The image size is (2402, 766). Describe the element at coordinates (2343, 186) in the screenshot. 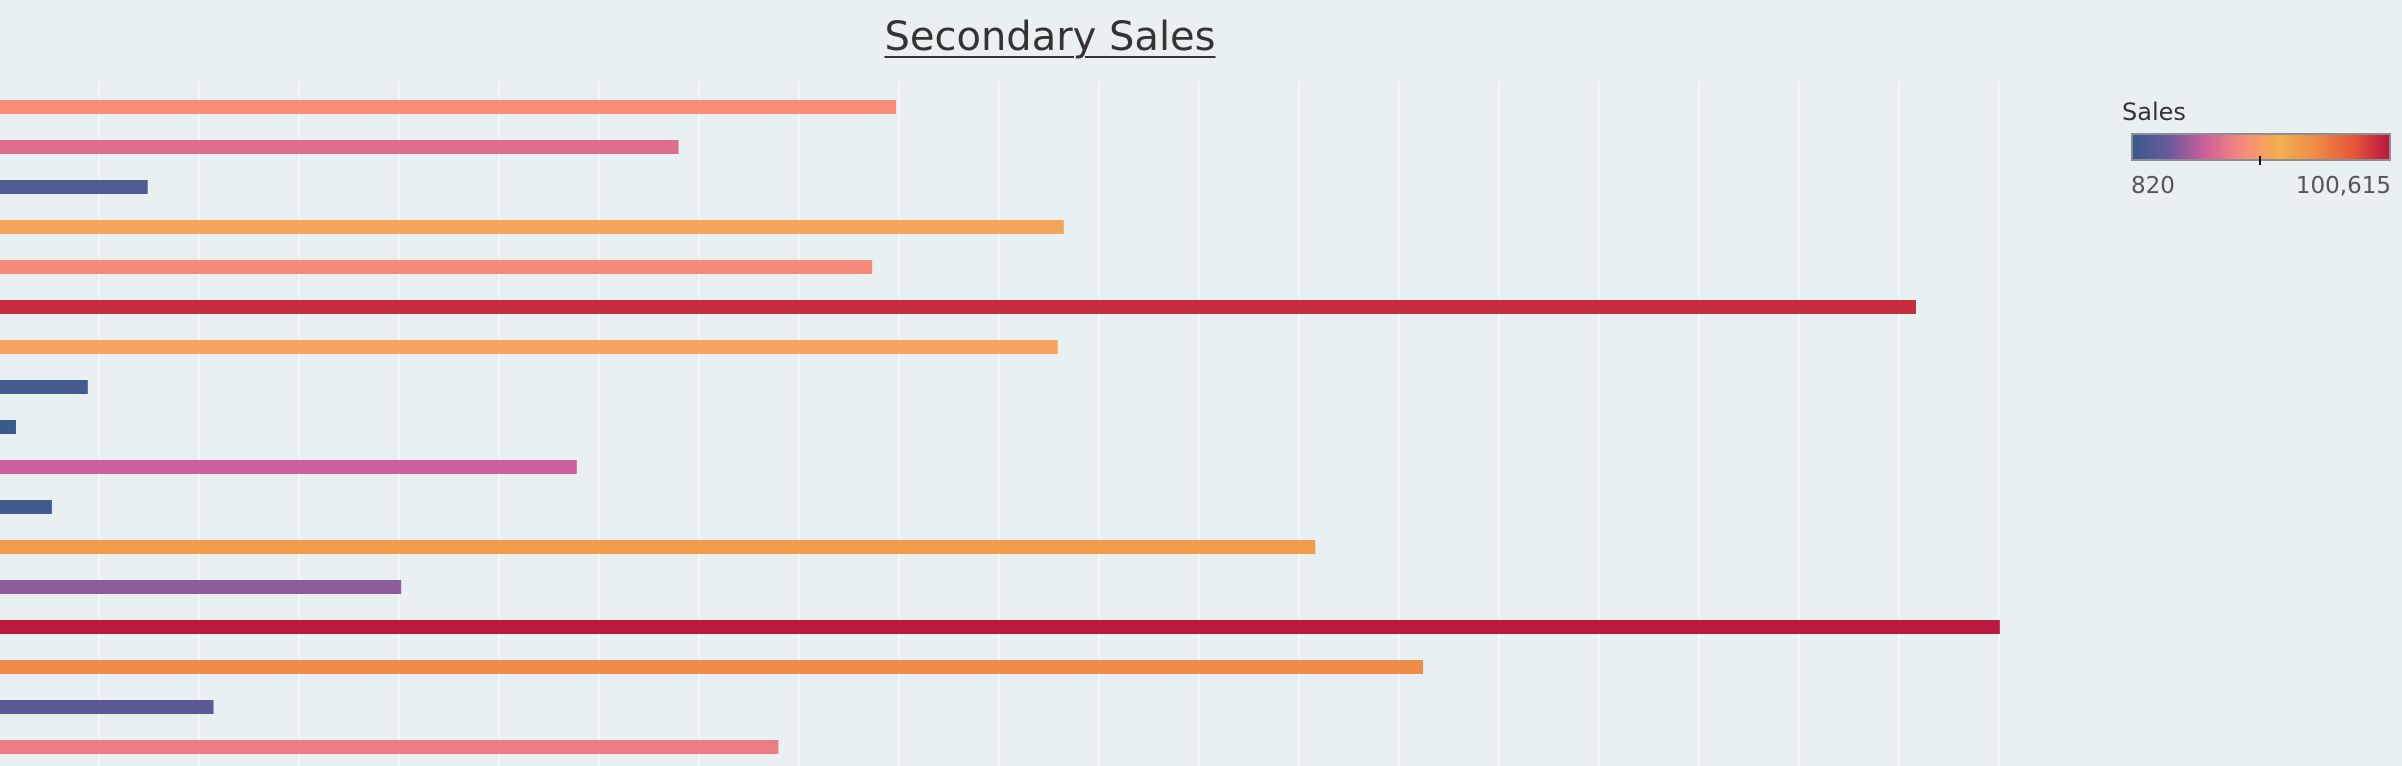

I see `legend-max-label: 100,615` at that location.